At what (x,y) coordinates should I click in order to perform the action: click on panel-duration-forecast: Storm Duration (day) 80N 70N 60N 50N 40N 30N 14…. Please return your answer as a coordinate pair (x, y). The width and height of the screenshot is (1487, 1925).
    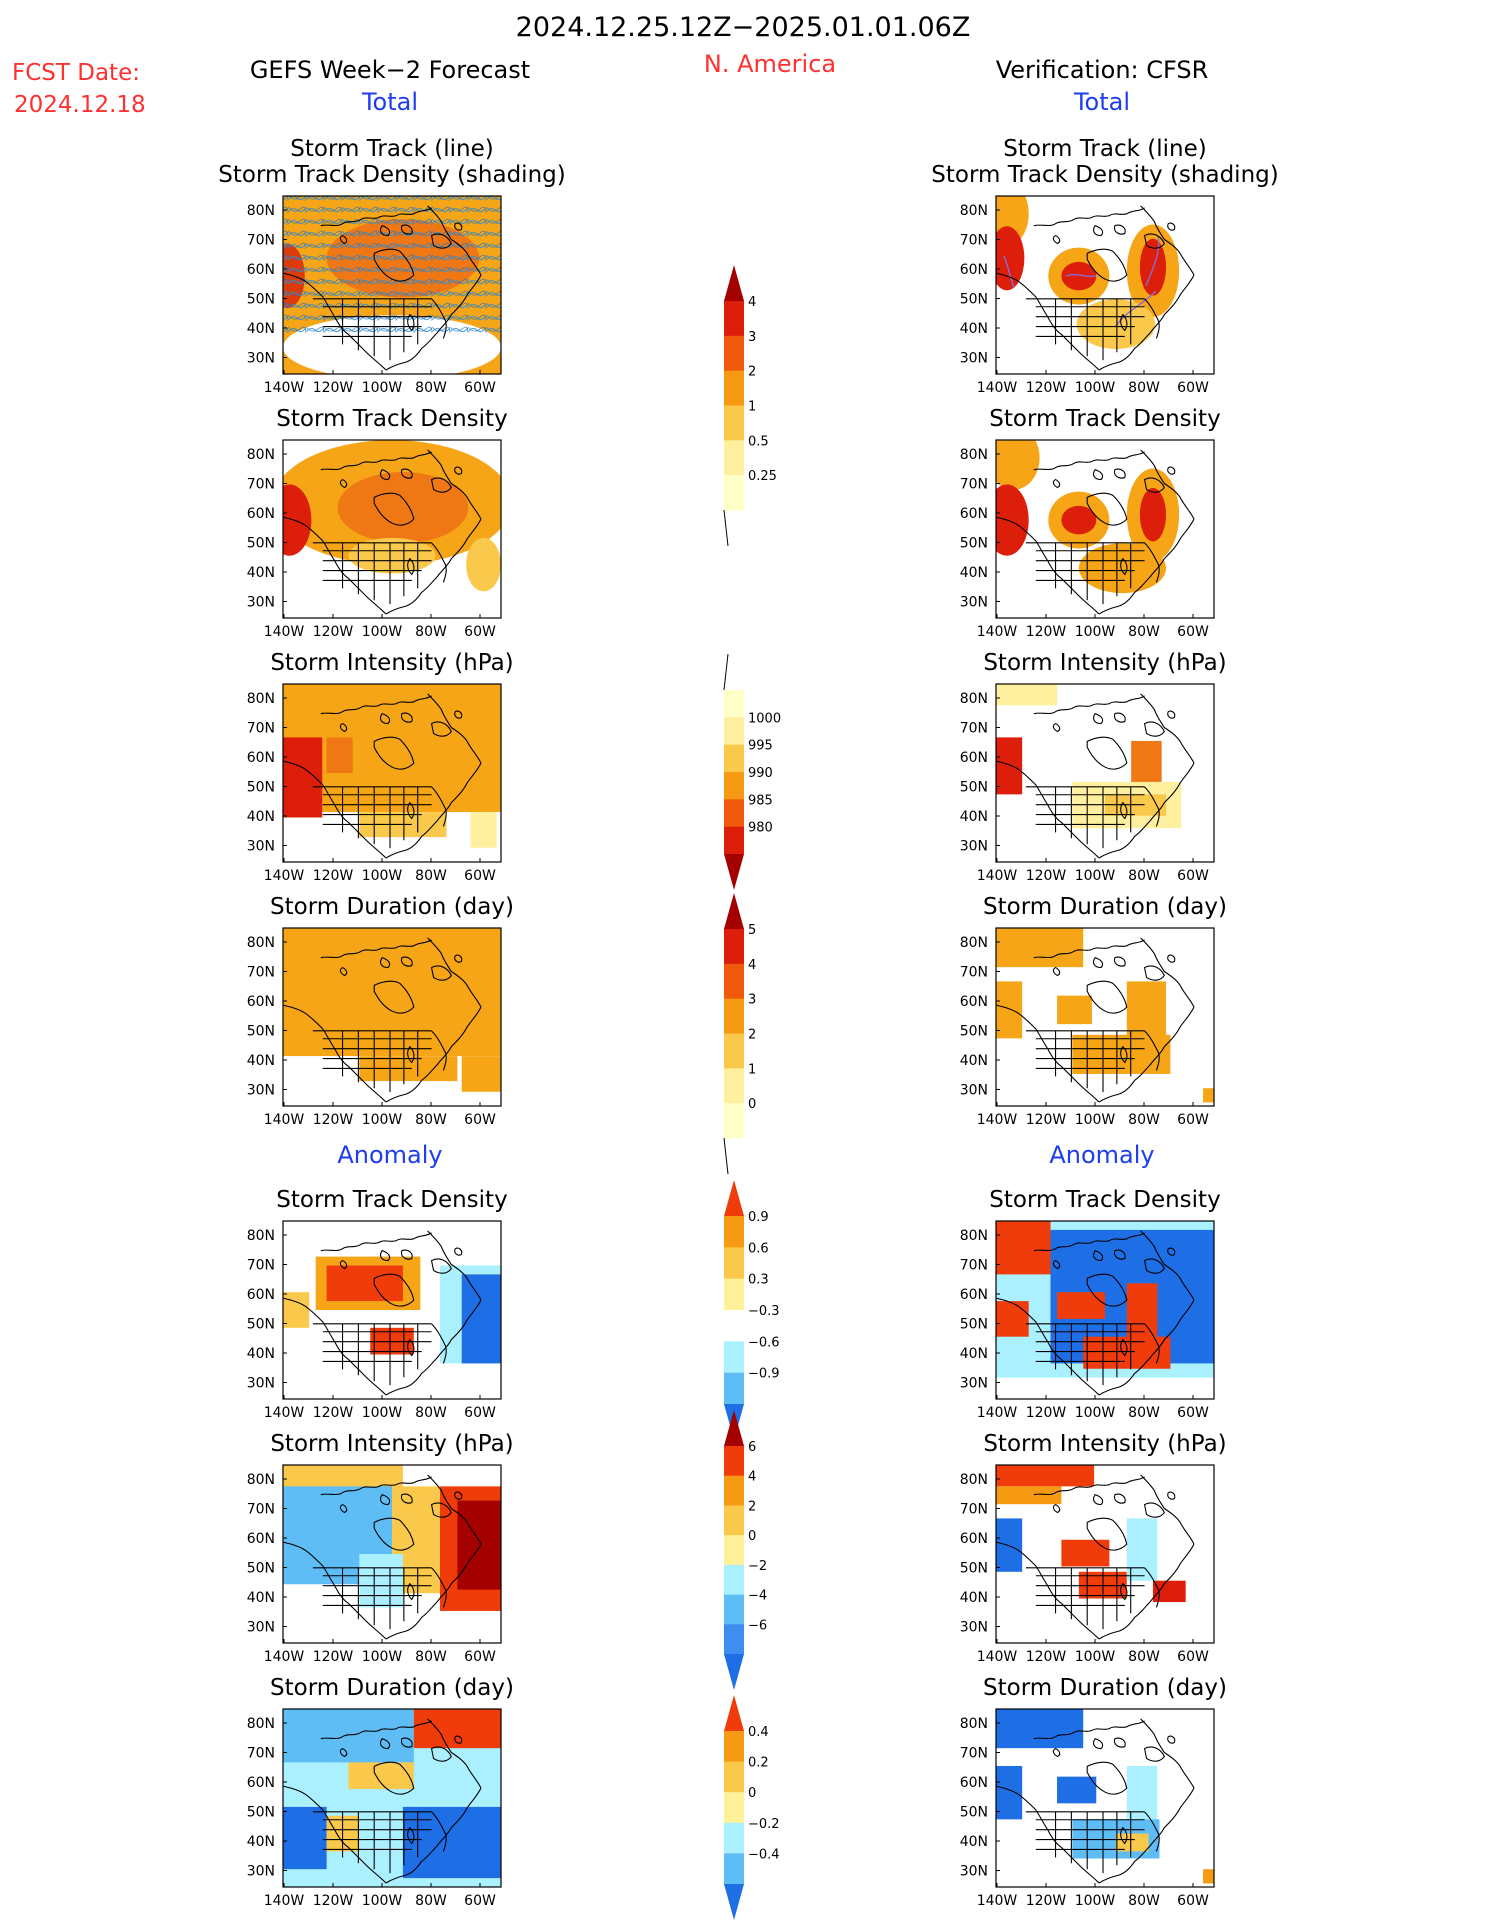
    Looking at the image, I should click on (380, 1011).